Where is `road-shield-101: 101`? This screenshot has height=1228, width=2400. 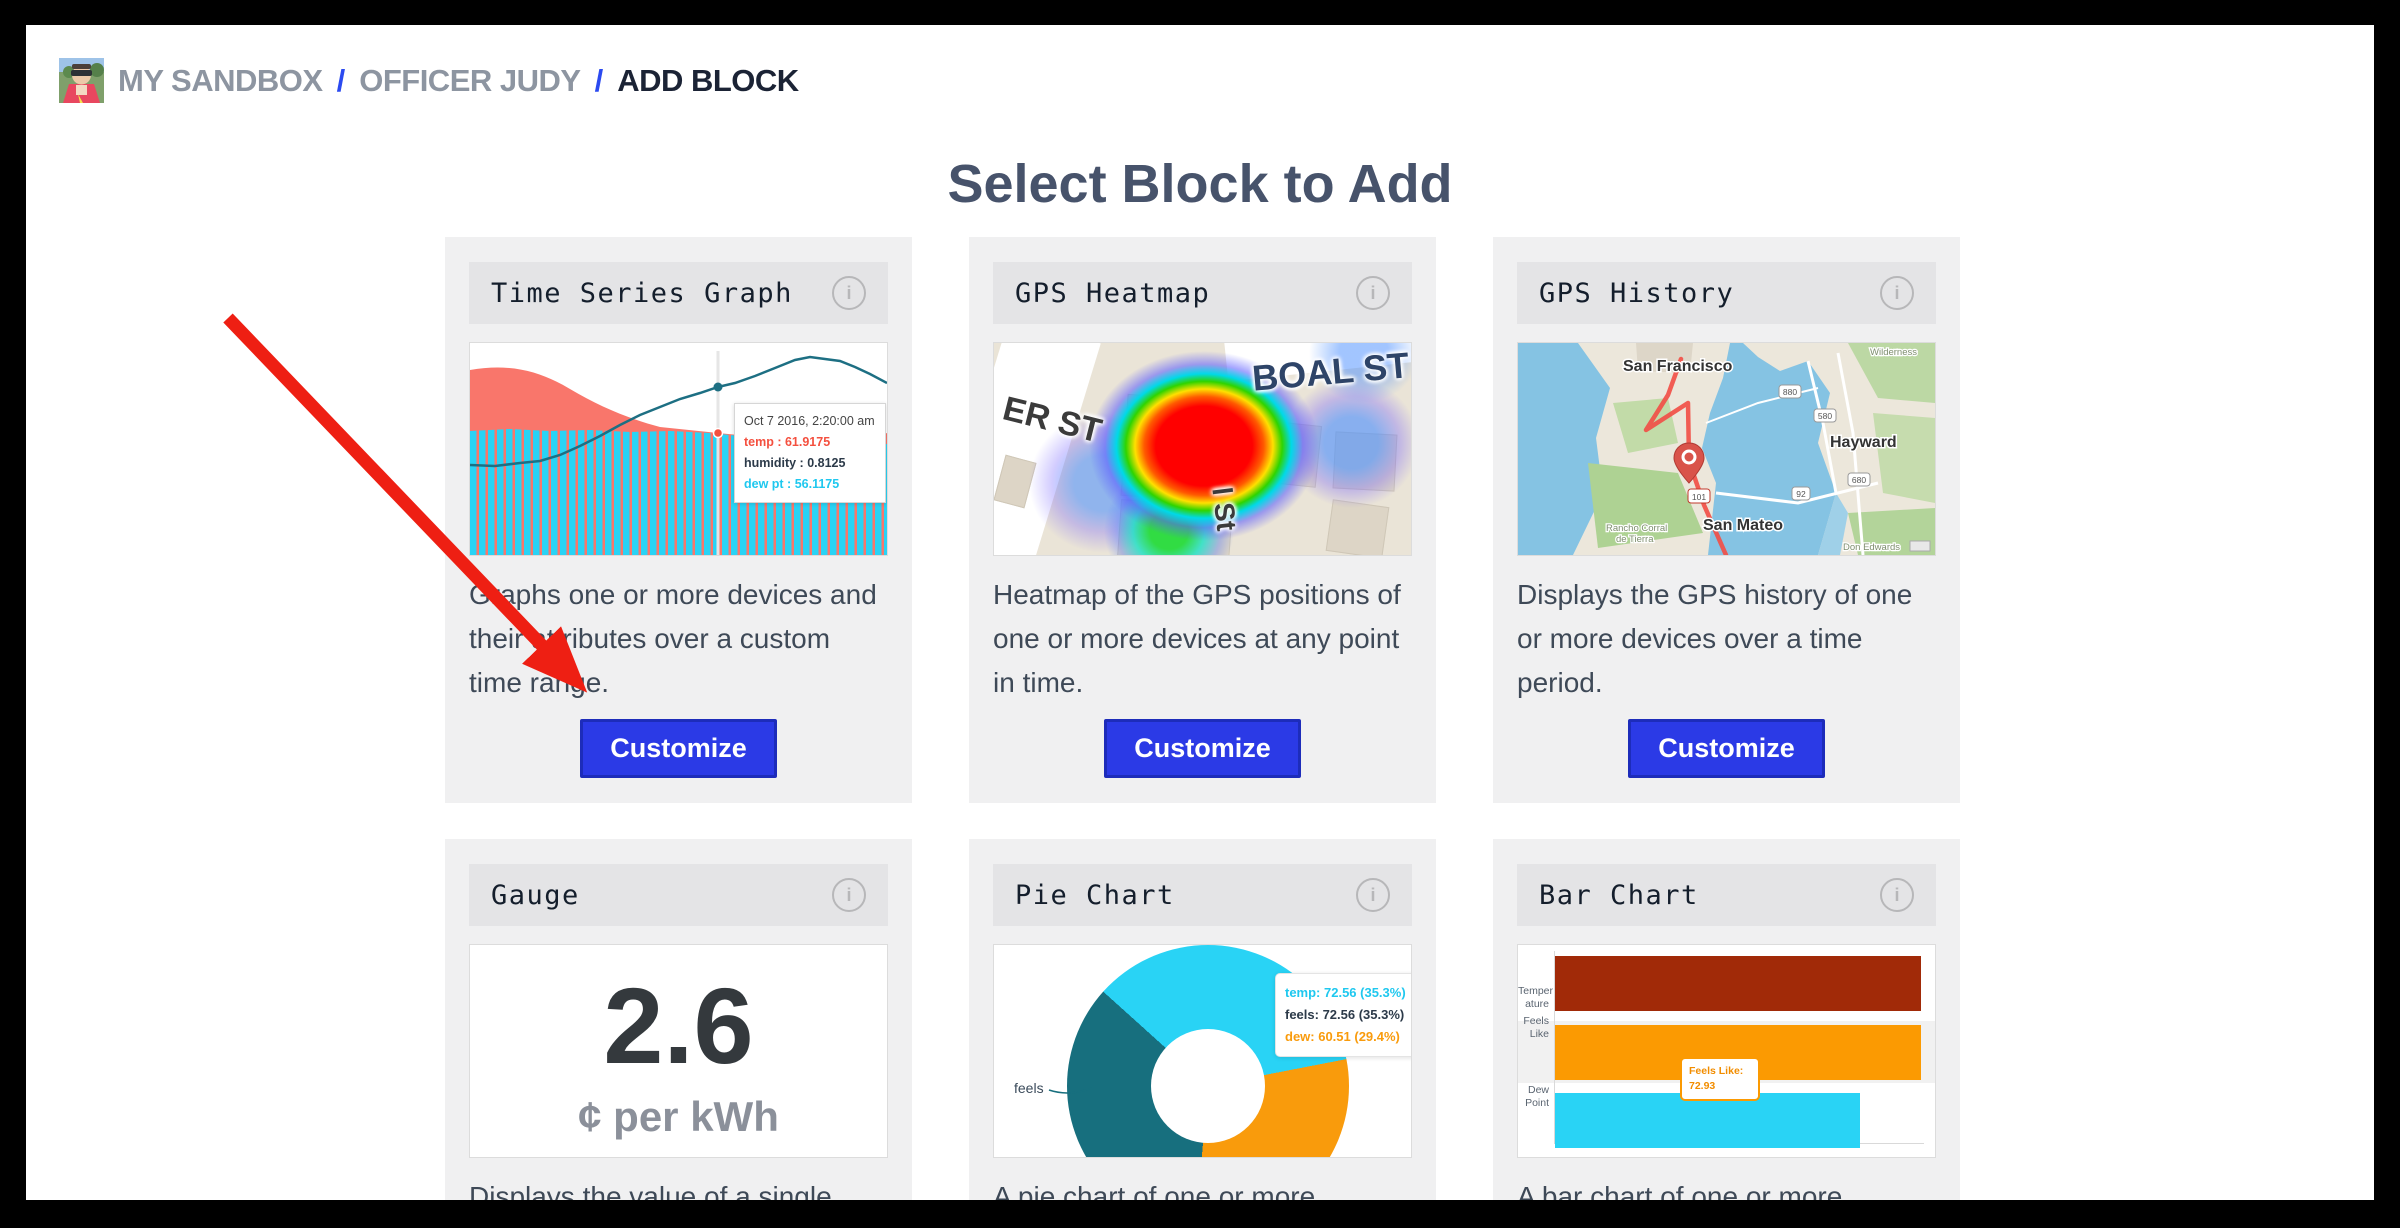 road-shield-101: 101 is located at coordinates (1699, 496).